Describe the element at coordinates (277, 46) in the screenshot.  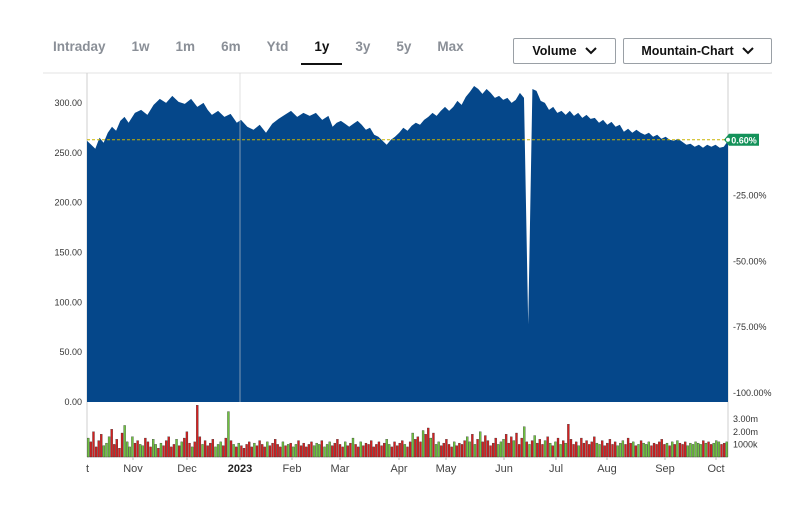
I see `tab-ytd: Ytd` at that location.